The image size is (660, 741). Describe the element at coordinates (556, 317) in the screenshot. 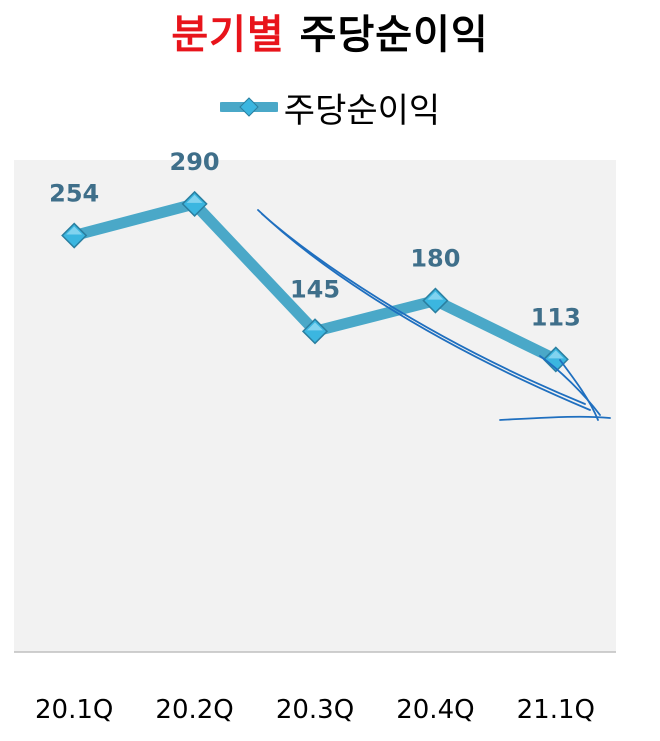

I see `data-label-5: 113` at that location.